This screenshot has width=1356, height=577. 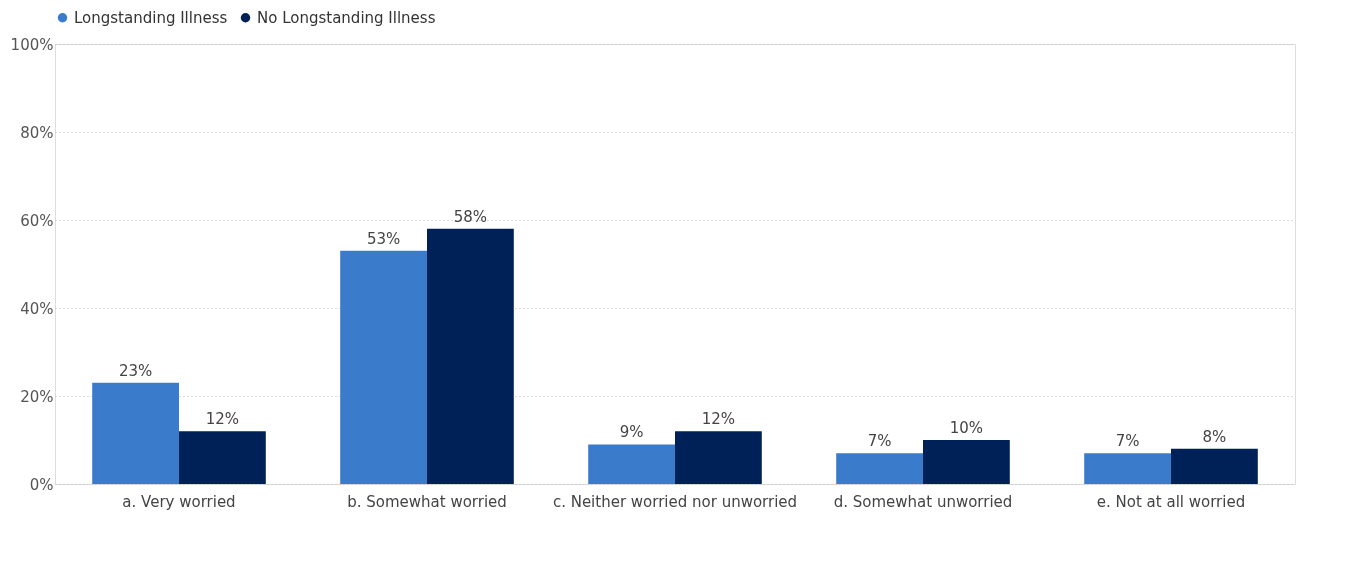 I want to click on x-tick-label: d. Somewhat unworried, so click(x=923, y=501).